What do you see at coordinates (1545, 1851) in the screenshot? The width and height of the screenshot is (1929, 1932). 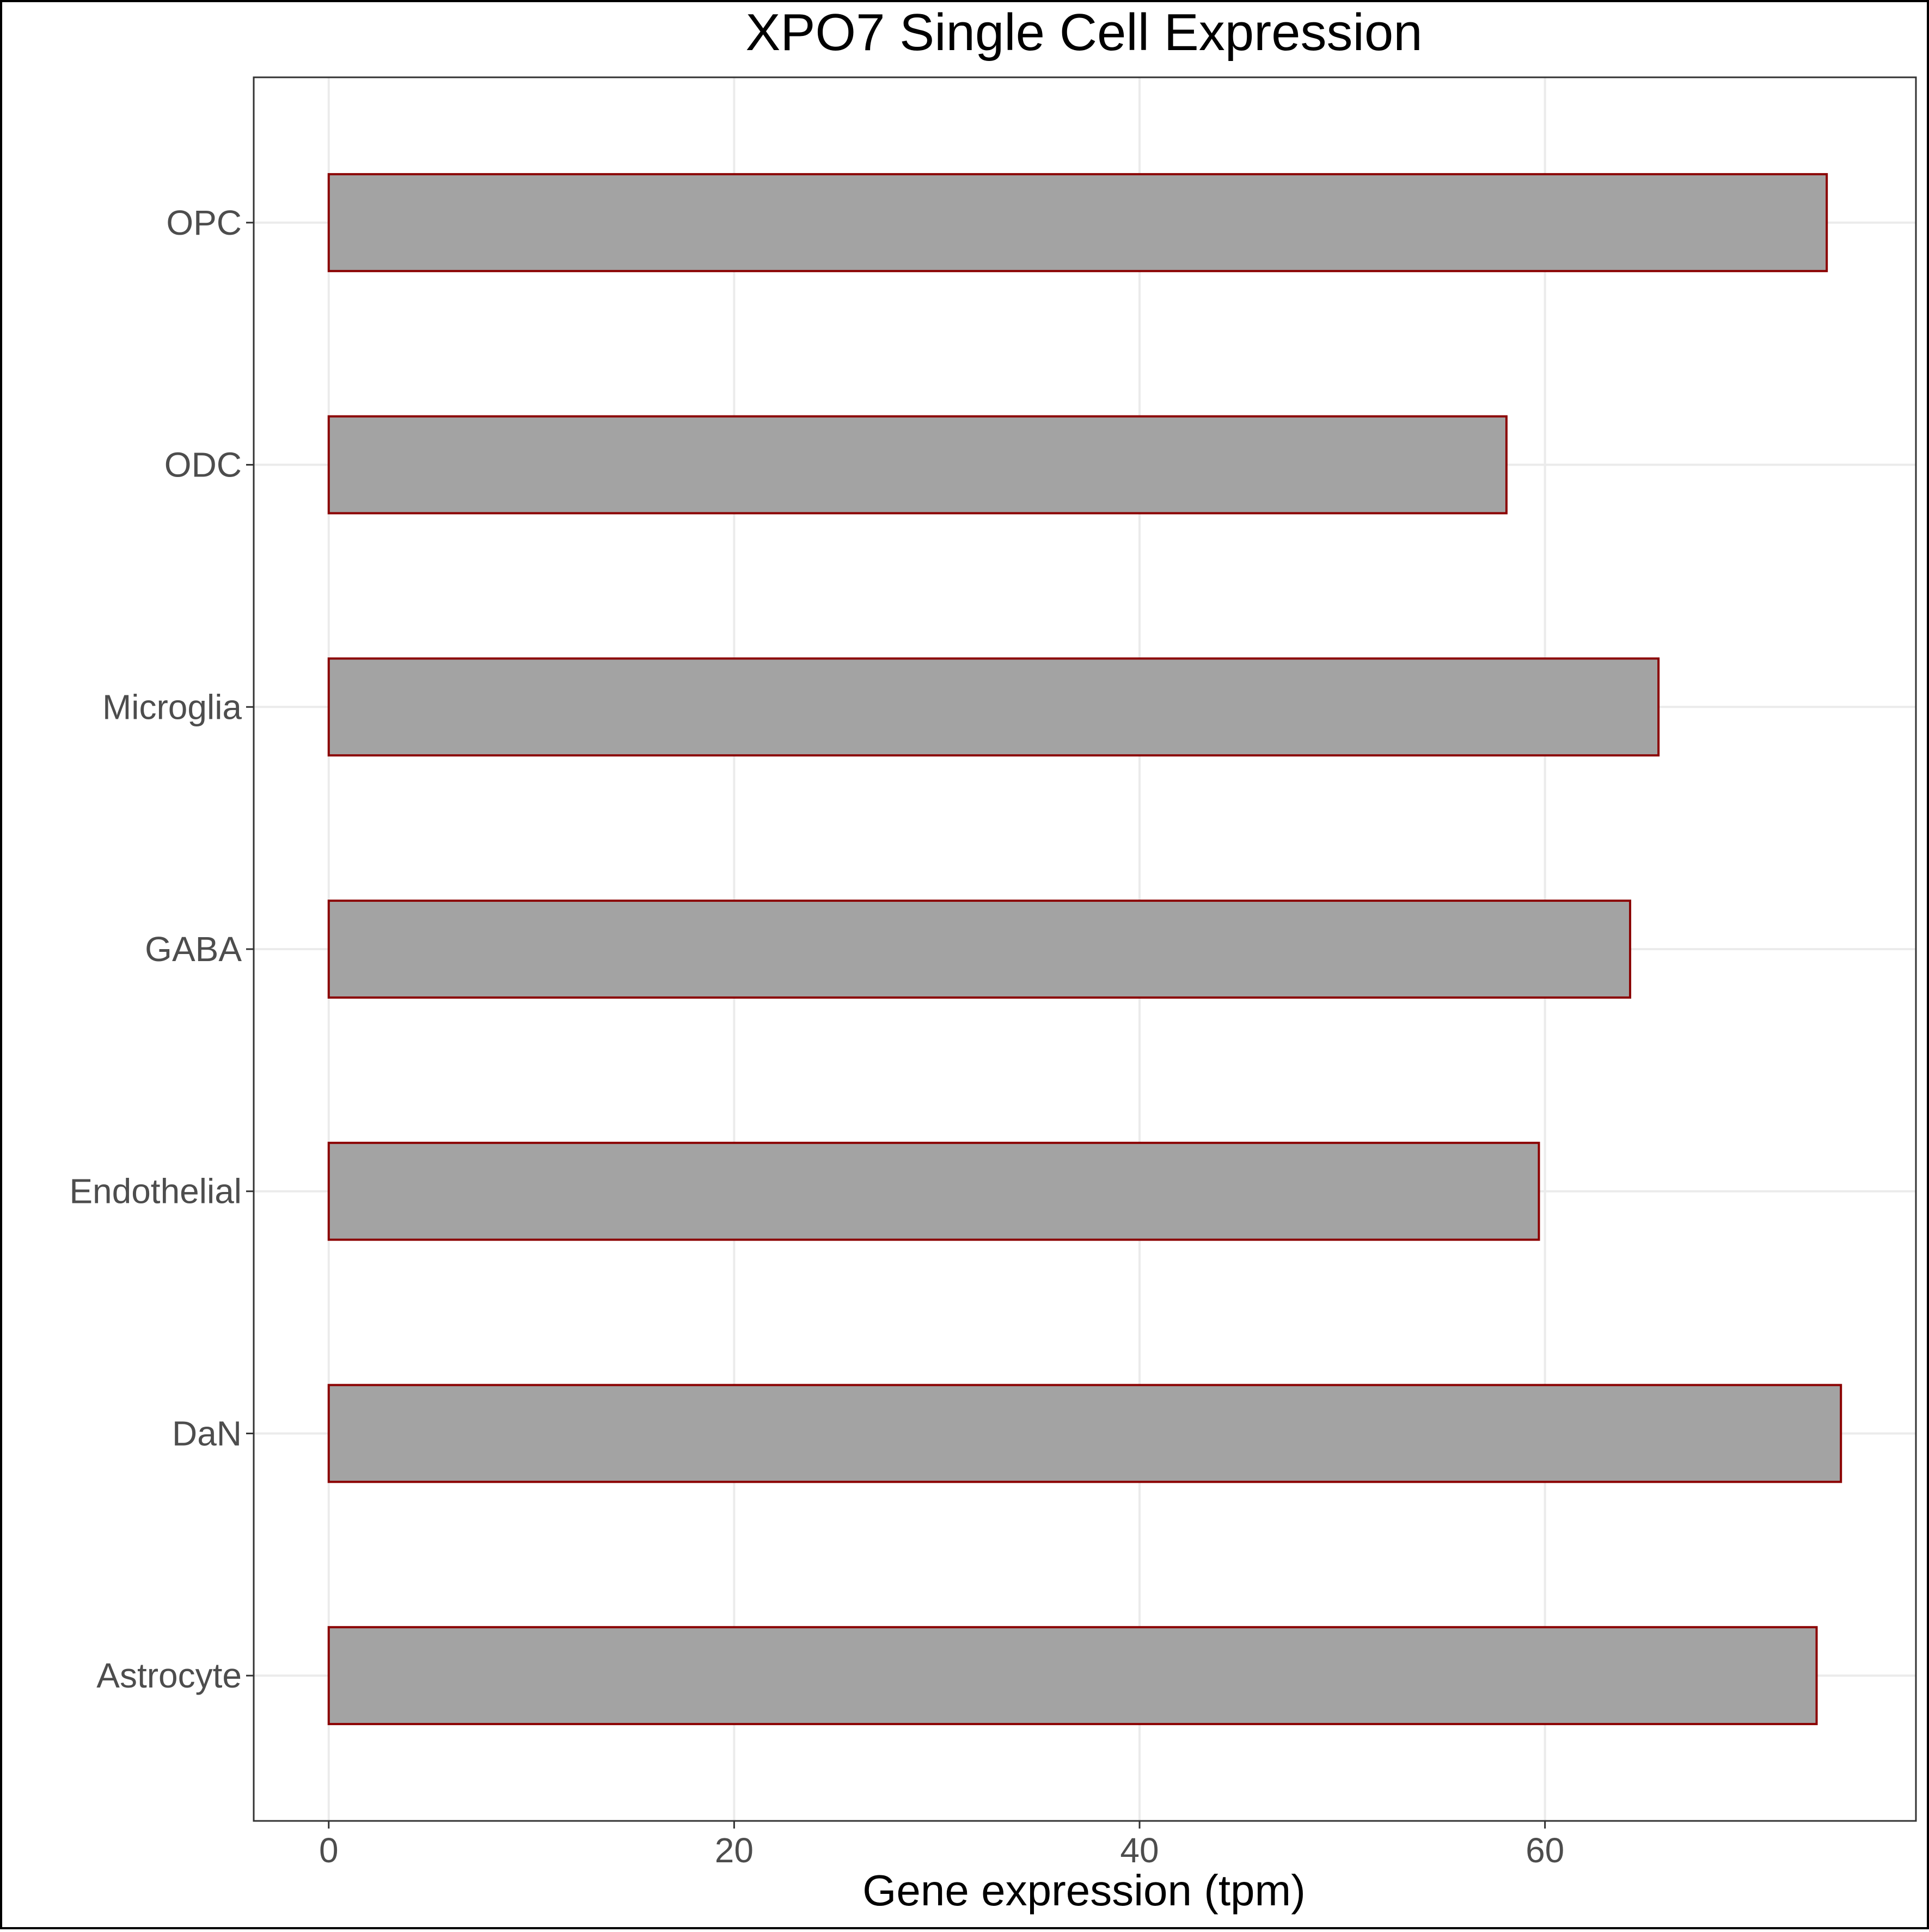 I see `x-tick-label: 60` at bounding box center [1545, 1851].